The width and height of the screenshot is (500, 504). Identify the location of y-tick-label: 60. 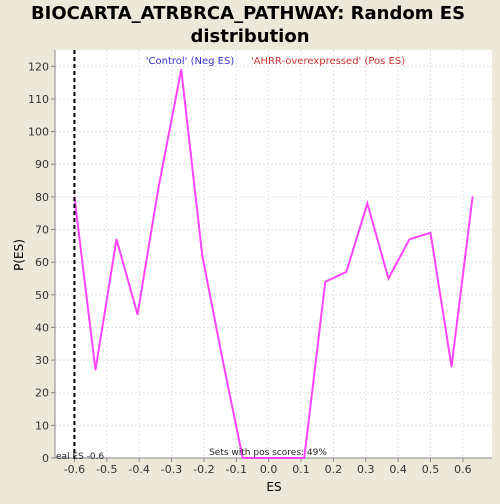
(42, 262).